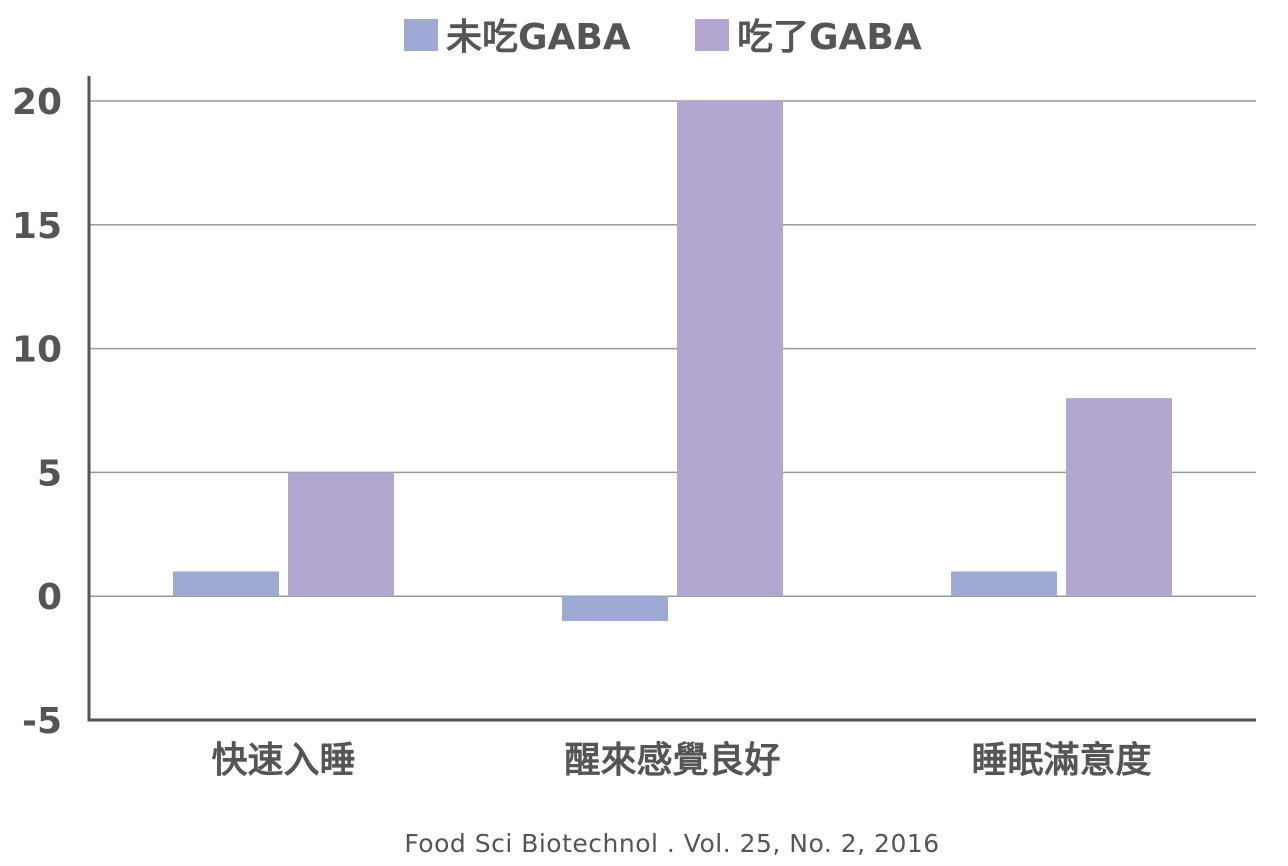 This screenshot has width=1288, height=866. Describe the element at coordinates (49, 473) in the screenshot. I see `y-tick-label: 5` at that location.